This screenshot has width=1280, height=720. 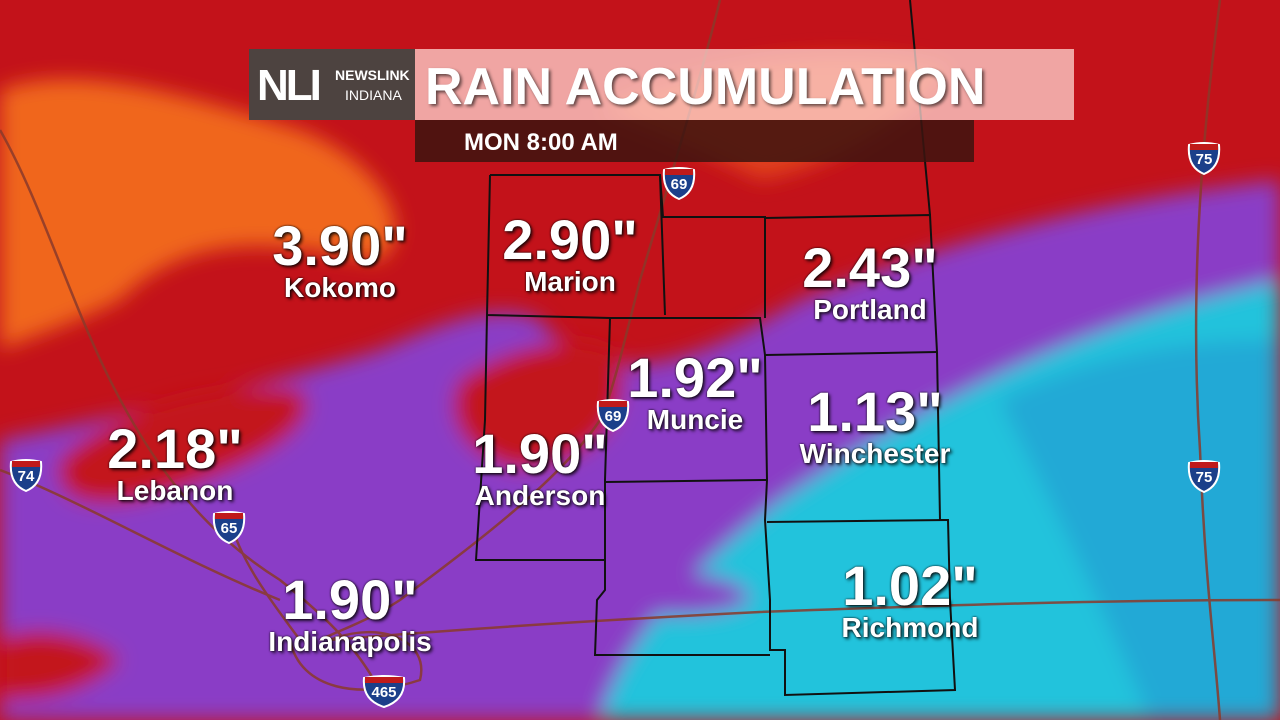 What do you see at coordinates (229, 527) in the screenshot?
I see `interstate-65-shield: 65` at bounding box center [229, 527].